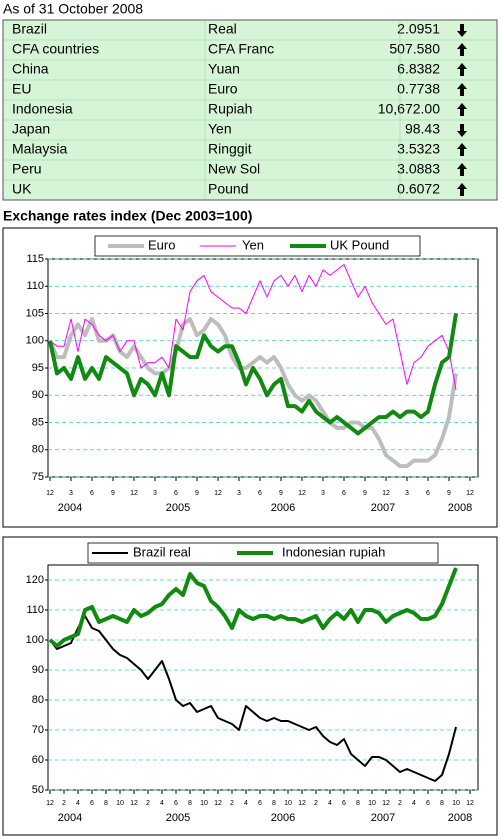 The image size is (501, 838). I want to click on y-tick-label: 50, so click(38, 790).